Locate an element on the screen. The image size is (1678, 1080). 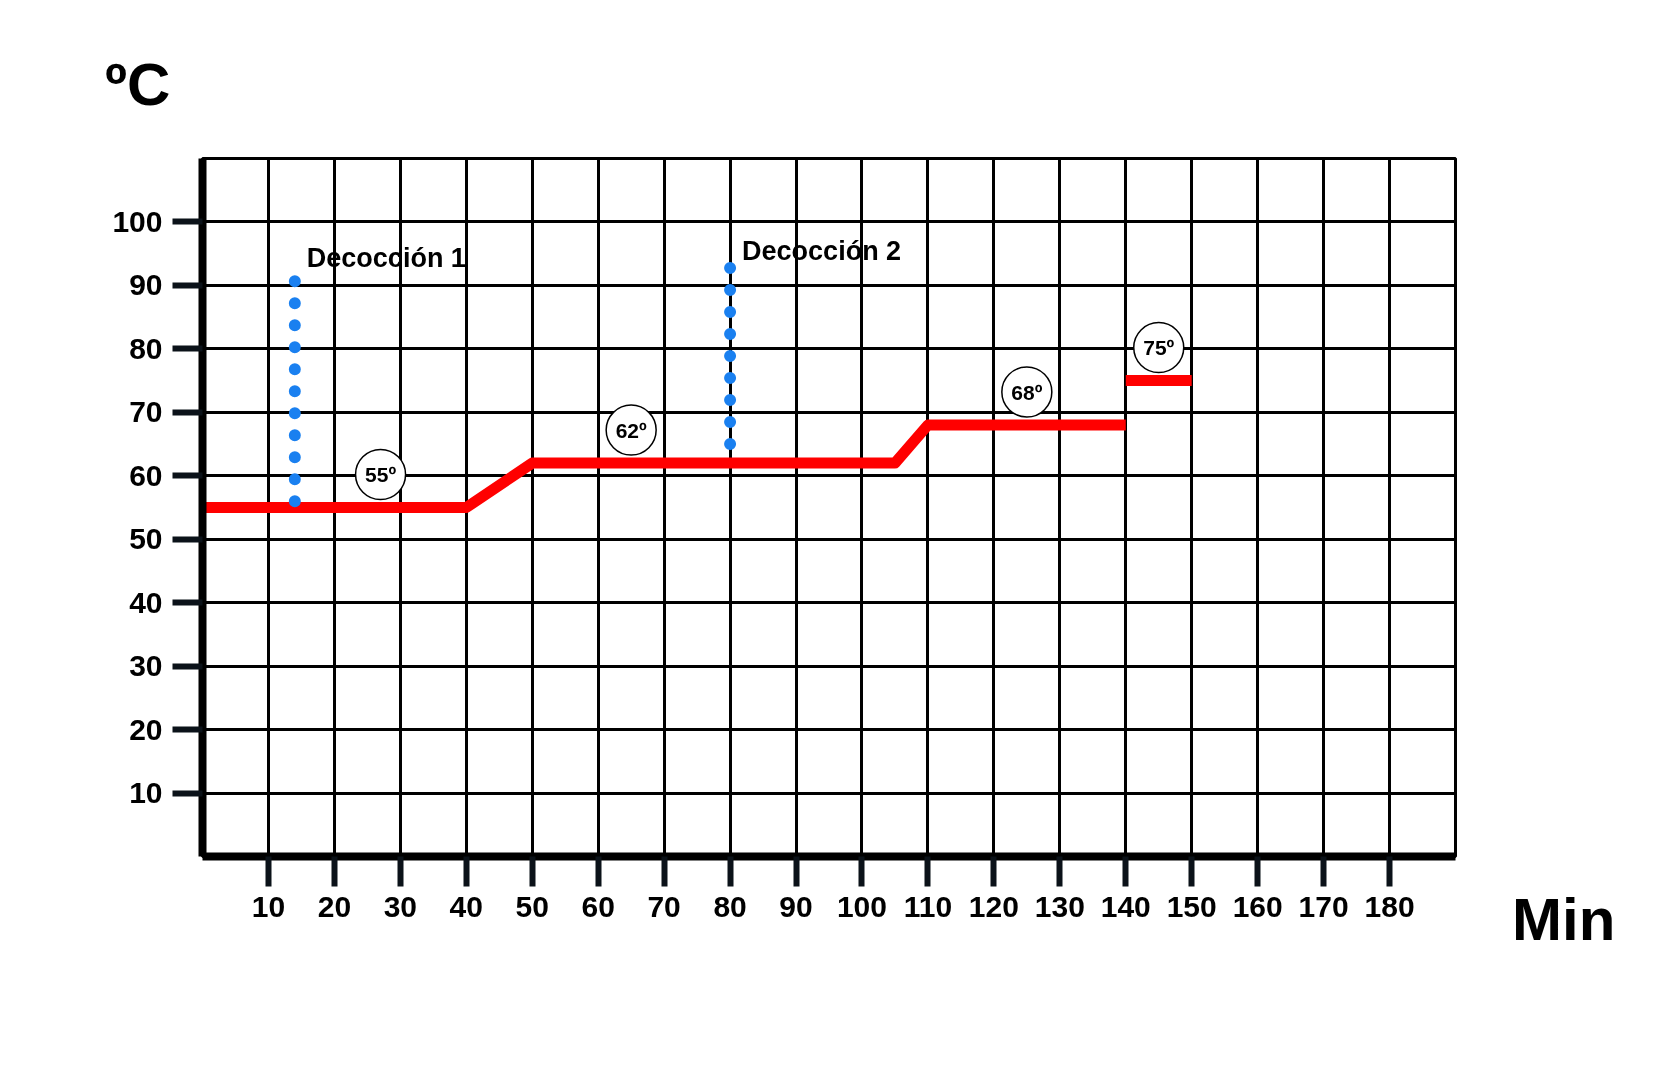
x-tick-label: 100 is located at coordinates (862, 906).